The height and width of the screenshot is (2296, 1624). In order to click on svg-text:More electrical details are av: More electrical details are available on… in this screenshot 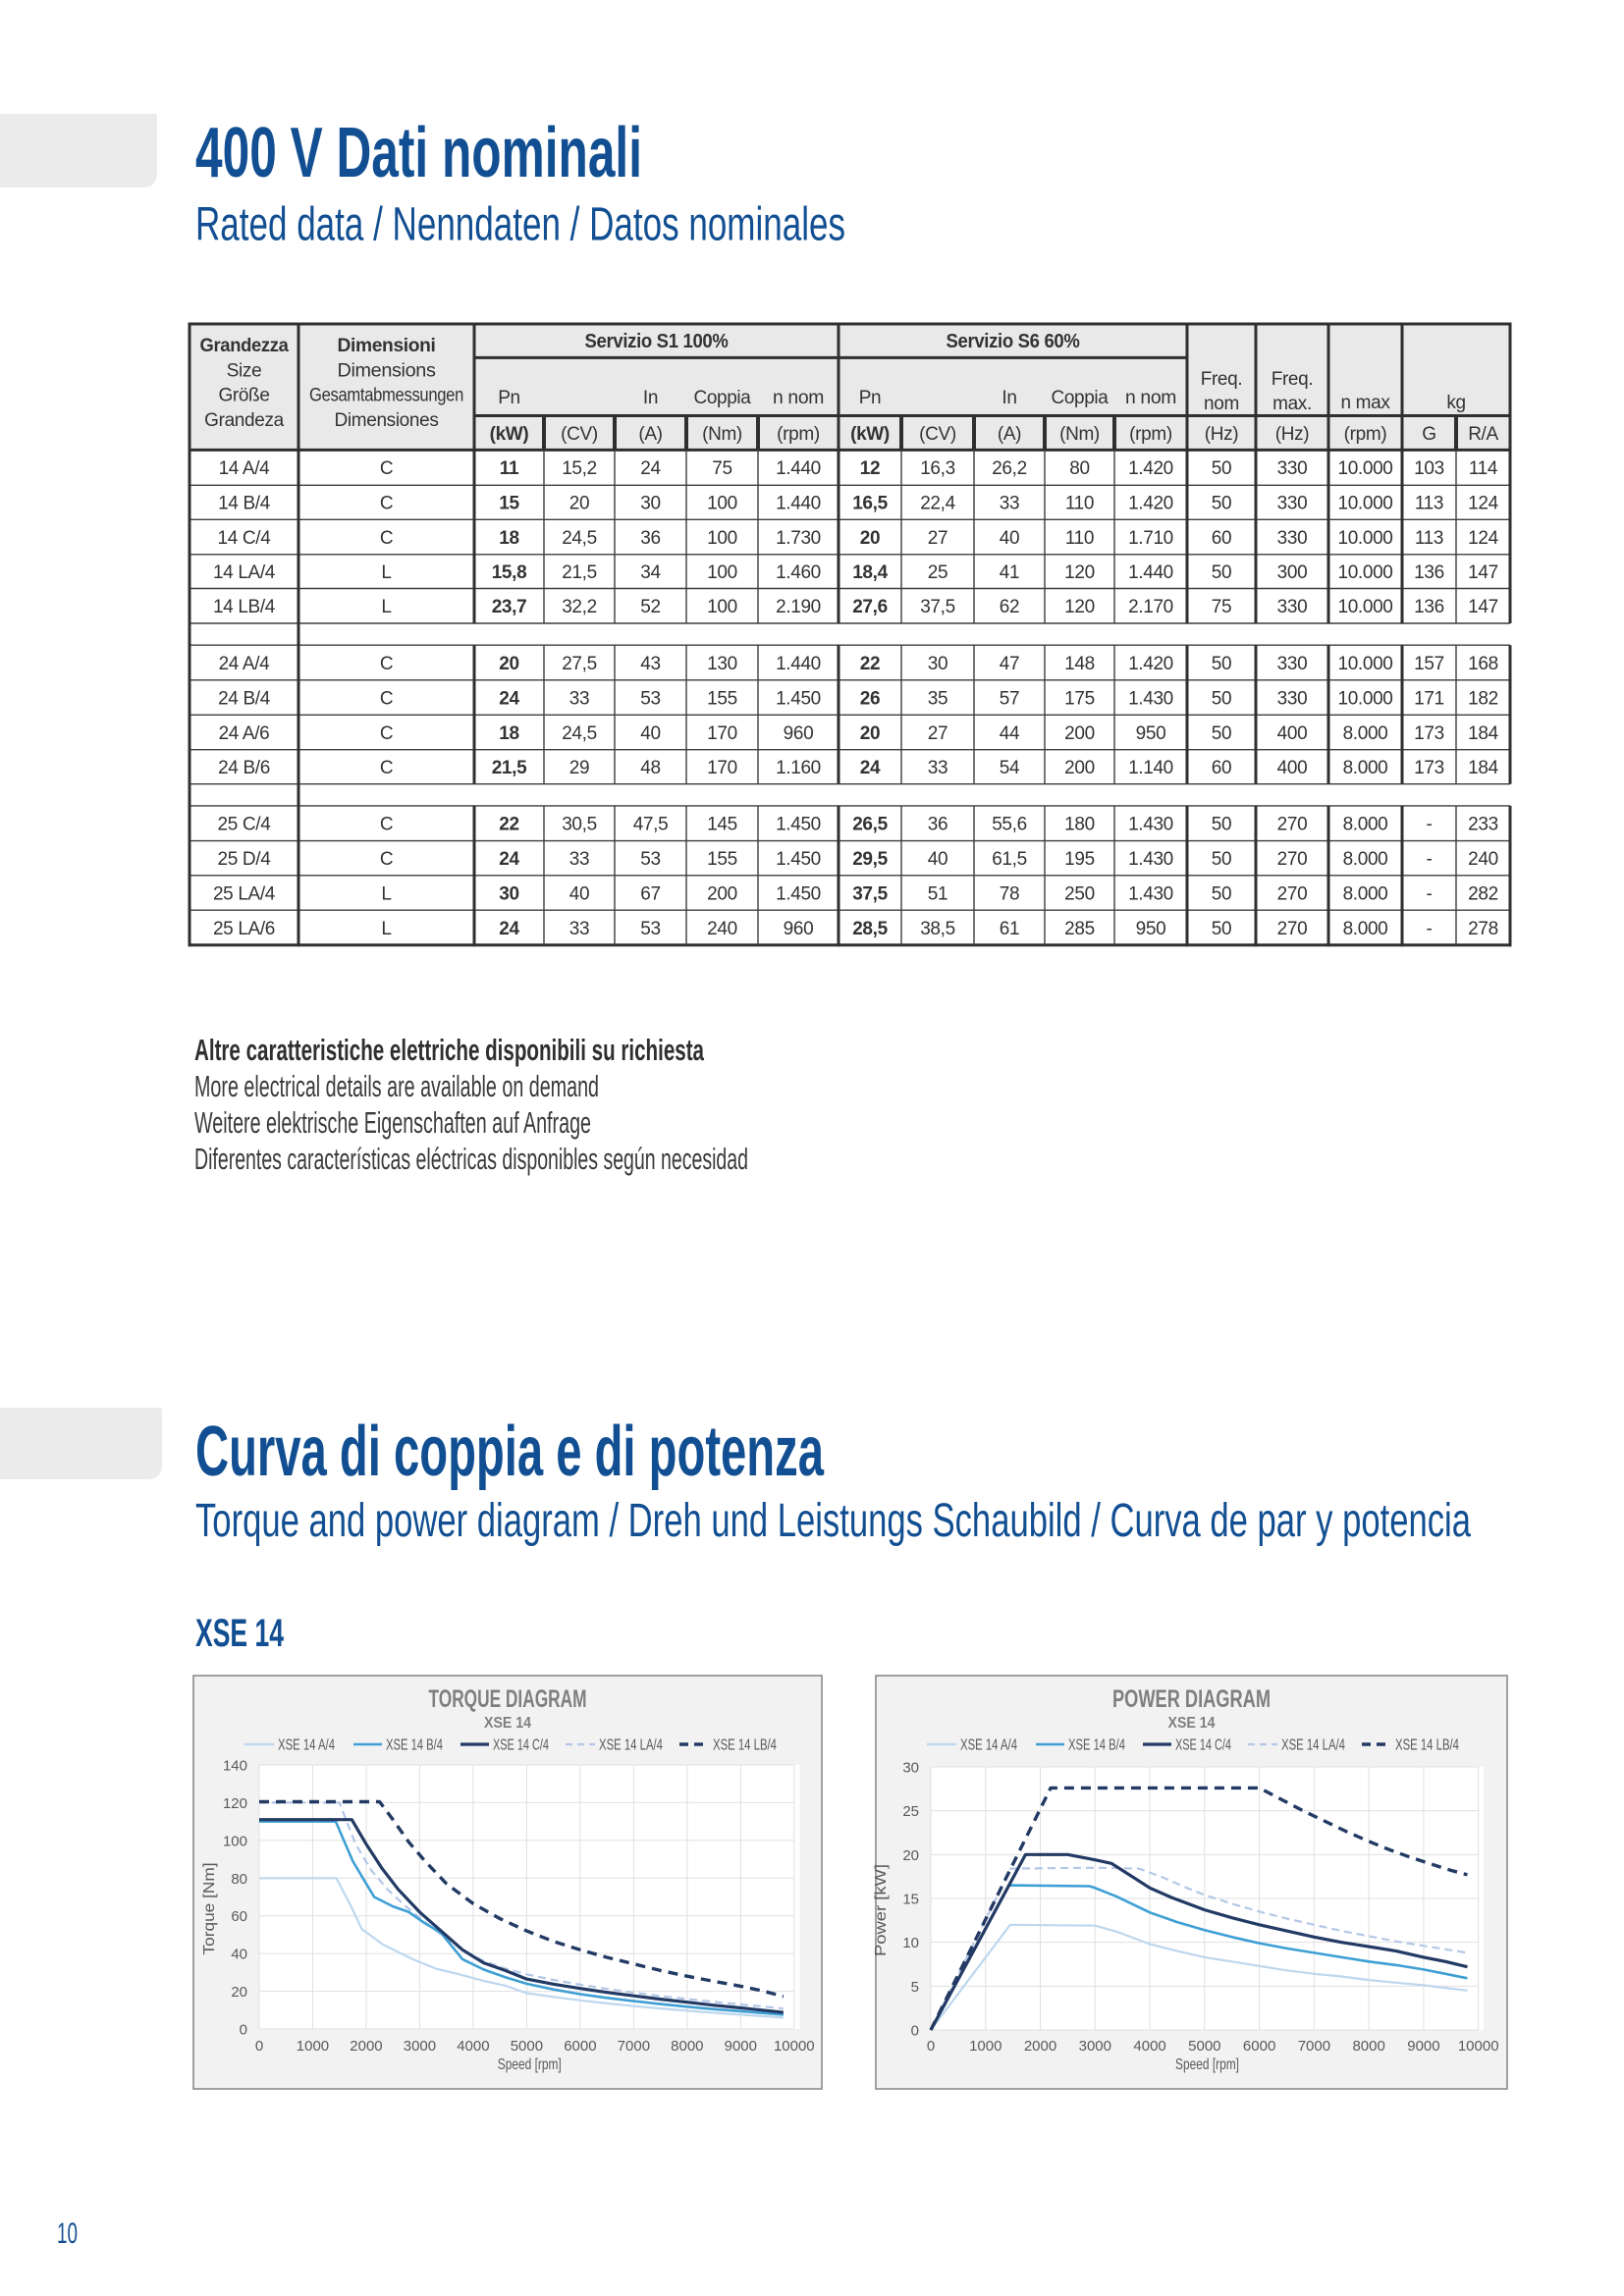, I will do `click(396, 1086)`.